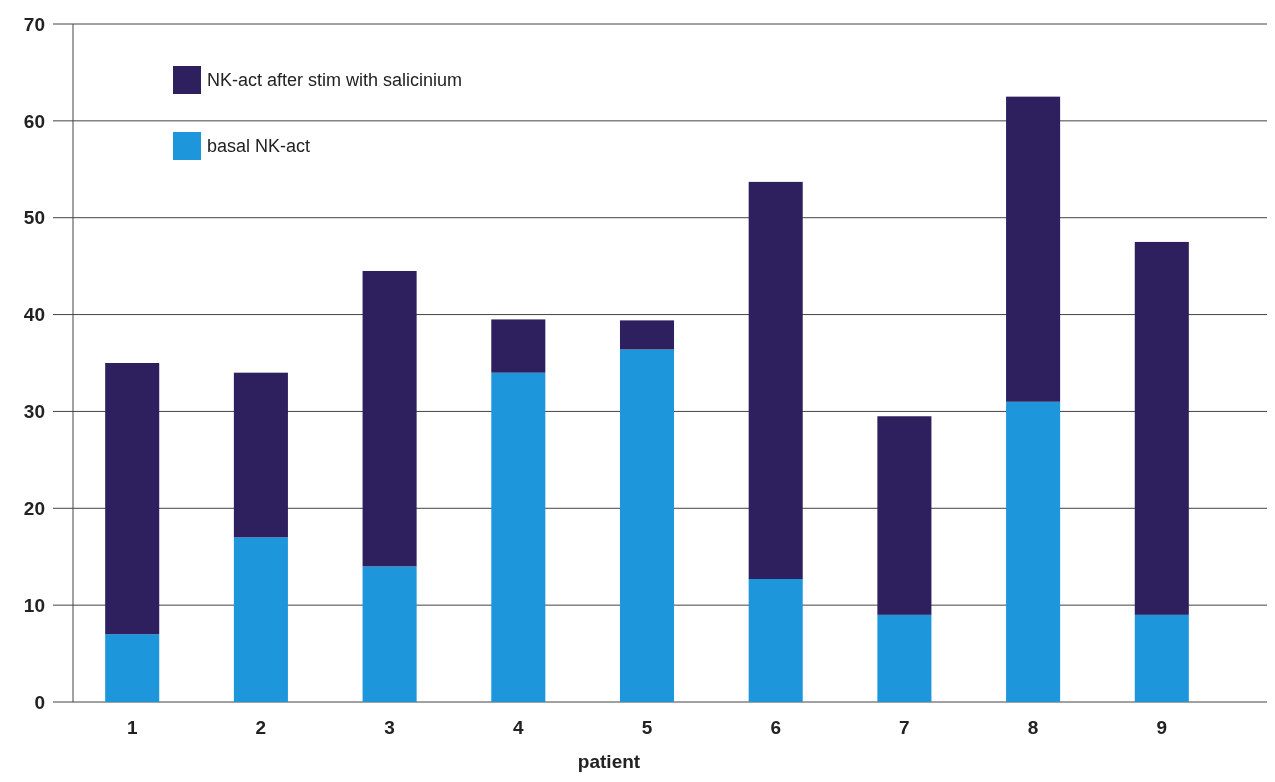 The width and height of the screenshot is (1275, 782). What do you see at coordinates (34, 605) in the screenshot?
I see `y-tick-label: 10` at bounding box center [34, 605].